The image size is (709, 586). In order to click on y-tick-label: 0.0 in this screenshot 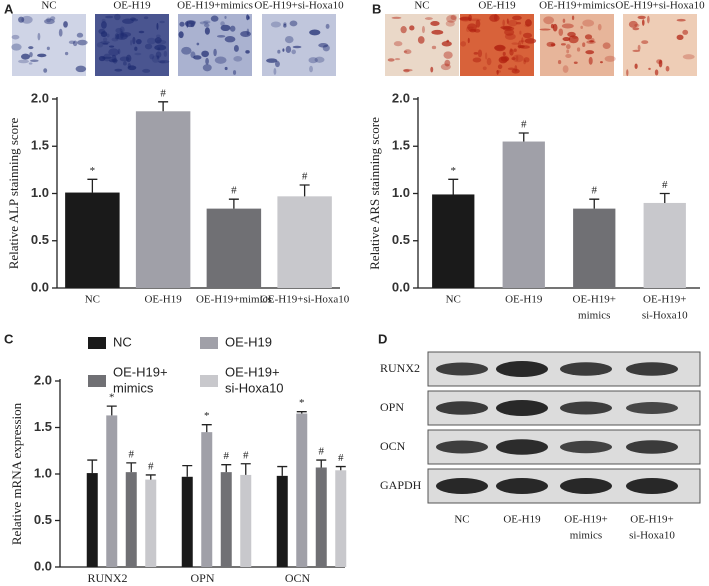, I will do `click(40, 286)`.